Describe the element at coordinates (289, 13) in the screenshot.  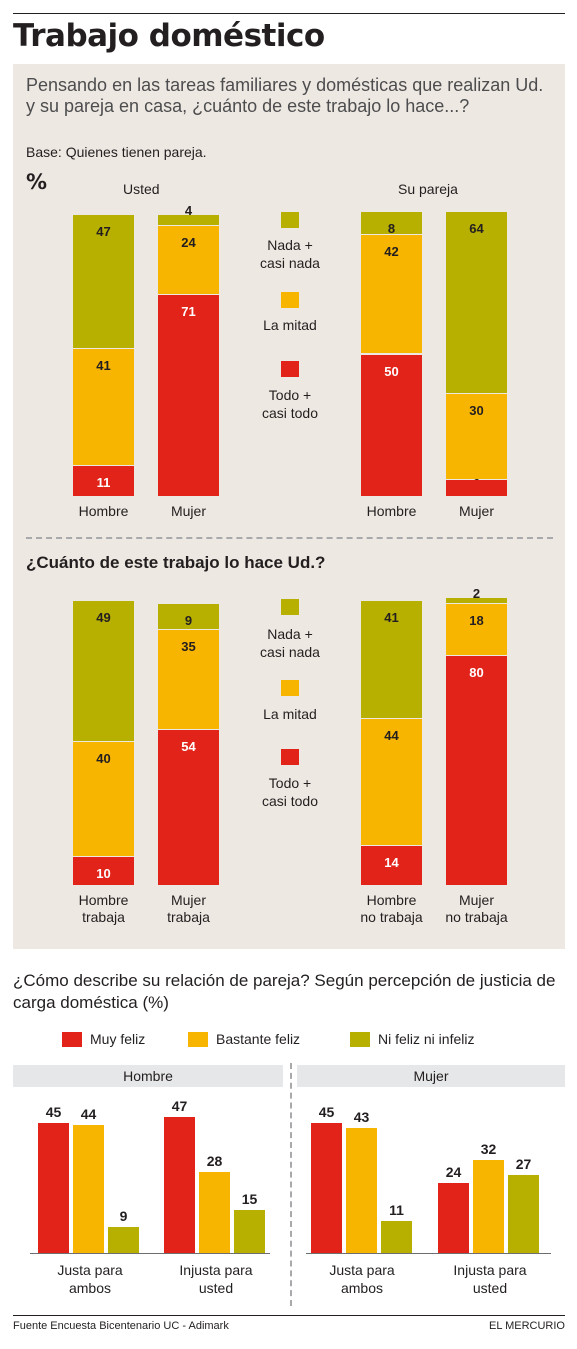
I see `top-rule` at that location.